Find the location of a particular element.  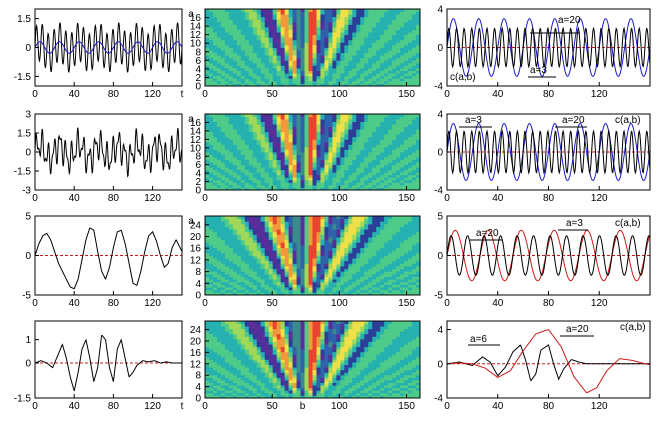

x-tick-label: 120 is located at coordinates (599, 94).